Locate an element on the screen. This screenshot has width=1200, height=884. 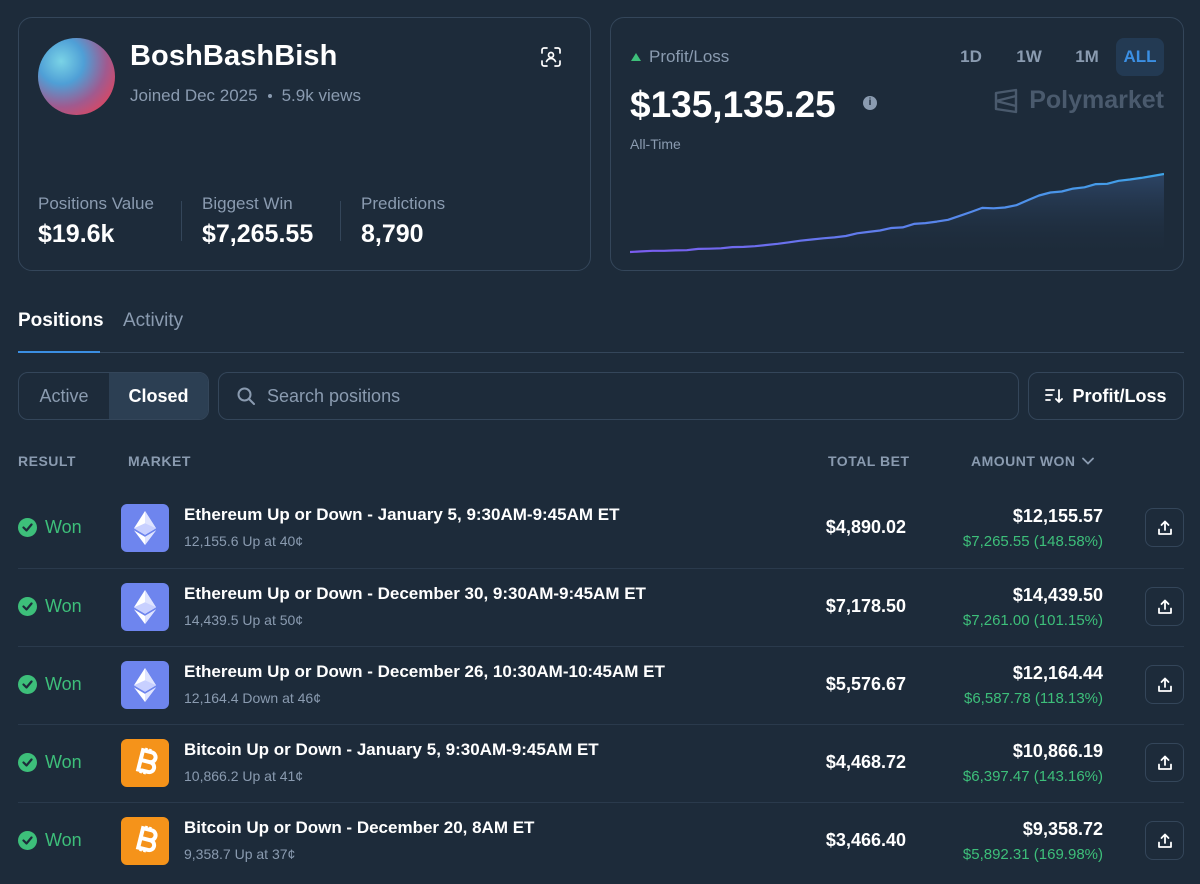
closed-filter-button: Closed is located at coordinates (158, 396).